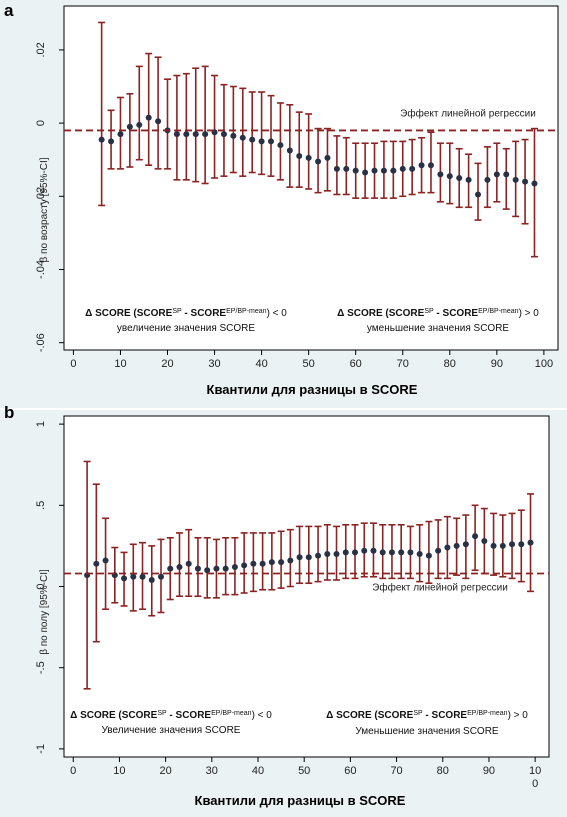  I want to click on panel-a-annotation-left-part-4: ) < 0, so click(277, 313).